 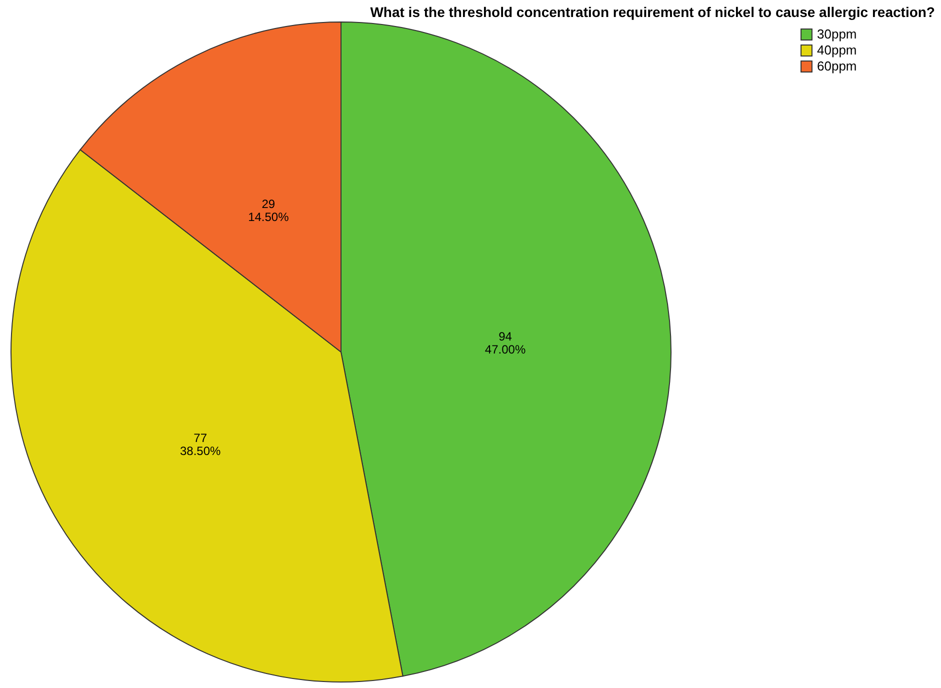 I want to click on legend-label: 40ppm, so click(x=837, y=50).